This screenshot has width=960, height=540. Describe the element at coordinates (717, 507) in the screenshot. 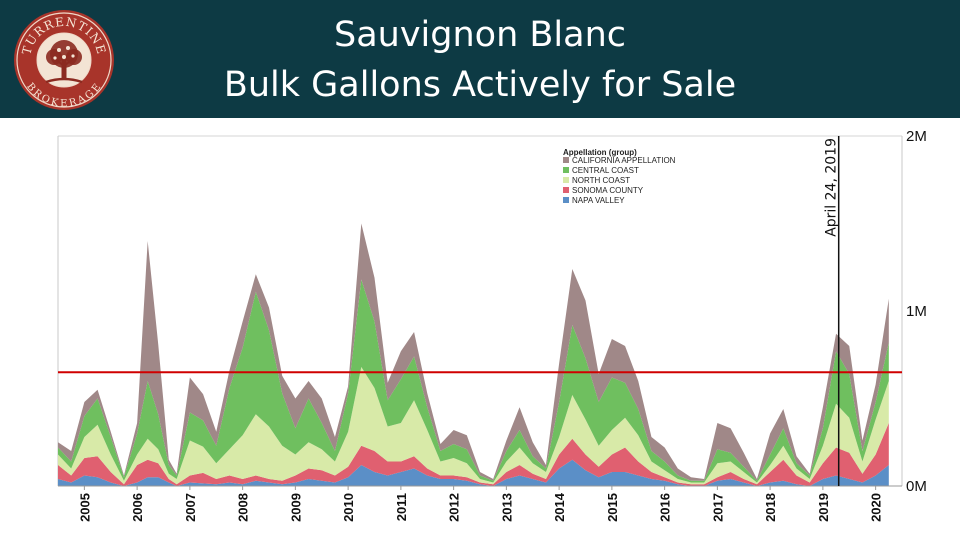

I see `x-tick-label-2017: 2017` at that location.